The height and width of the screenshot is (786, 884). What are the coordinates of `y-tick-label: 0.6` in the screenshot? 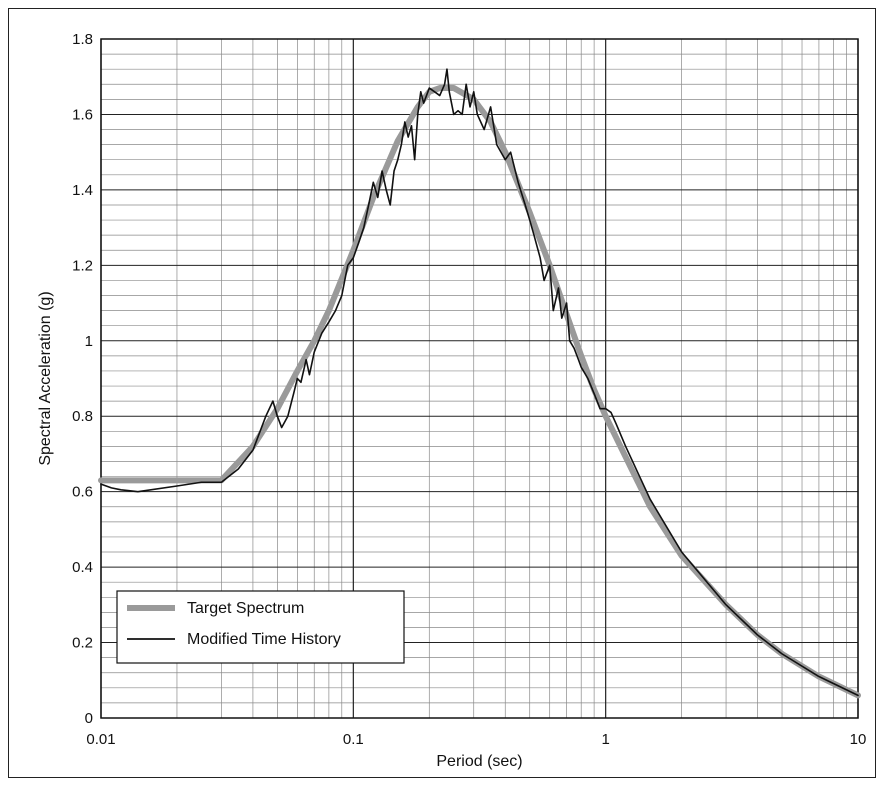 It's located at (82, 492).